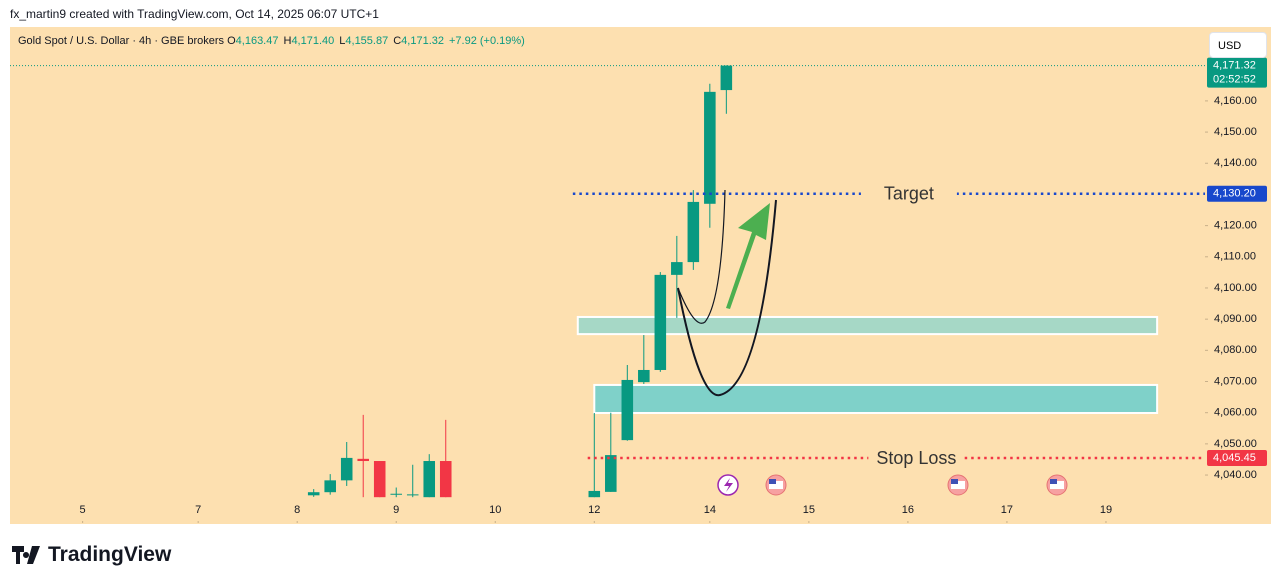 The image size is (1281, 585). What do you see at coordinates (1235, 444) in the screenshot?
I see `y-tick-label: 4,050.00` at bounding box center [1235, 444].